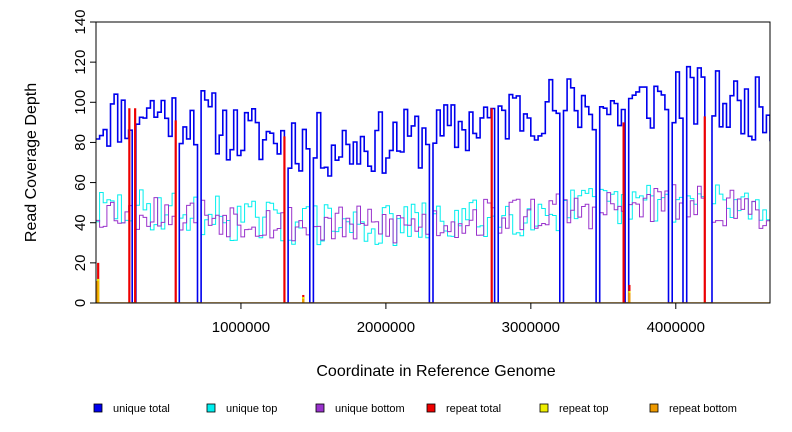 The height and width of the screenshot is (432, 792). I want to click on y-tick-label: 140, so click(80, 21).